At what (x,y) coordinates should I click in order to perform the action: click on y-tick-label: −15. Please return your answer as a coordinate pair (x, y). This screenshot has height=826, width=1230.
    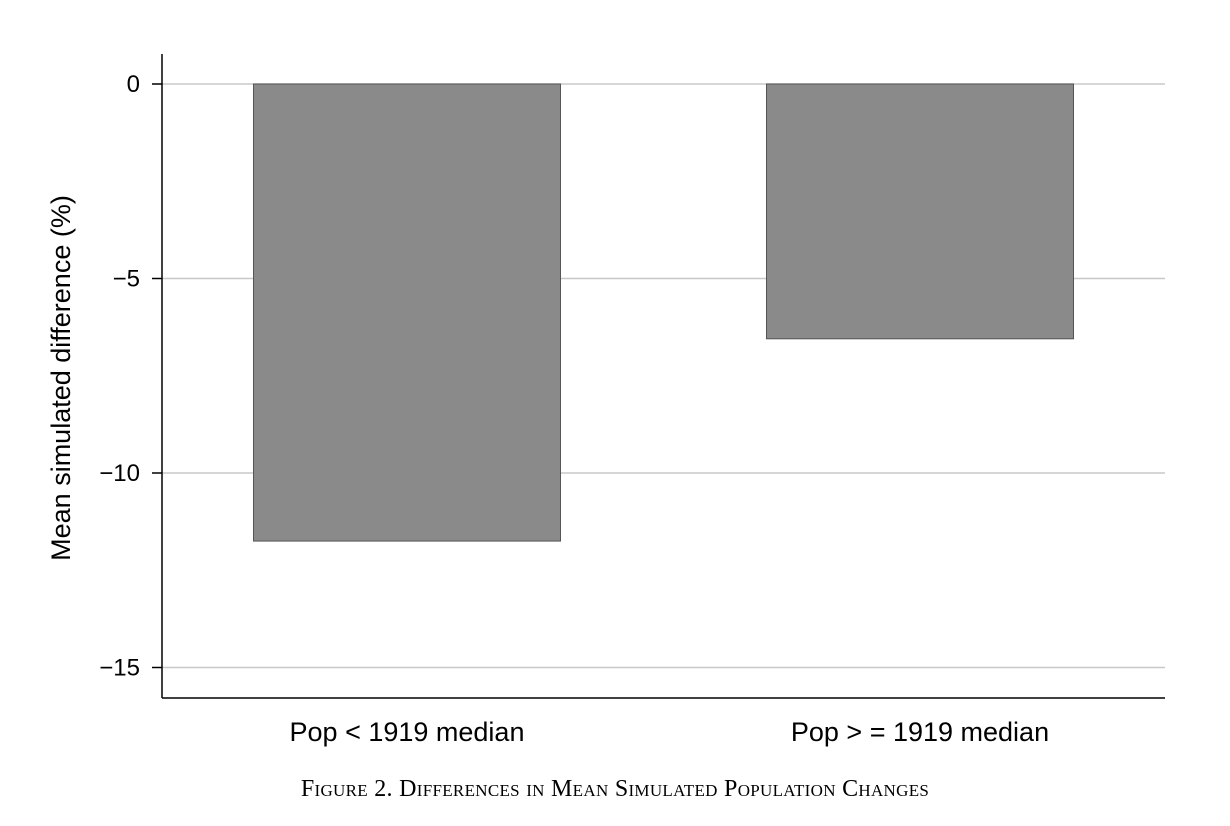
    Looking at the image, I should click on (119, 668).